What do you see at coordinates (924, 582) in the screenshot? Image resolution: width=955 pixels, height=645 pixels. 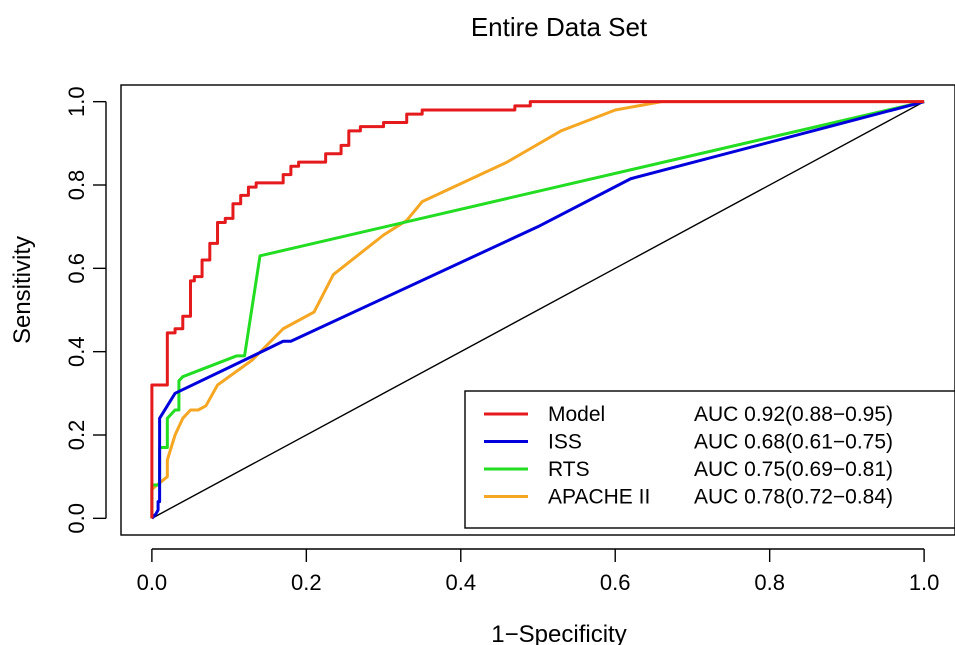 I see `x-tick-label: 1.0` at bounding box center [924, 582].